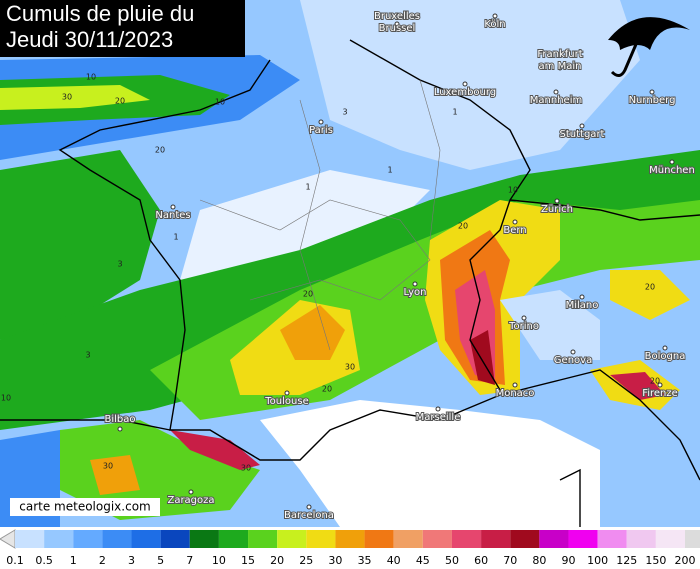 The height and width of the screenshot is (569, 700). What do you see at coordinates (321, 130) in the screenshot?
I see `city-label: Paris` at bounding box center [321, 130].